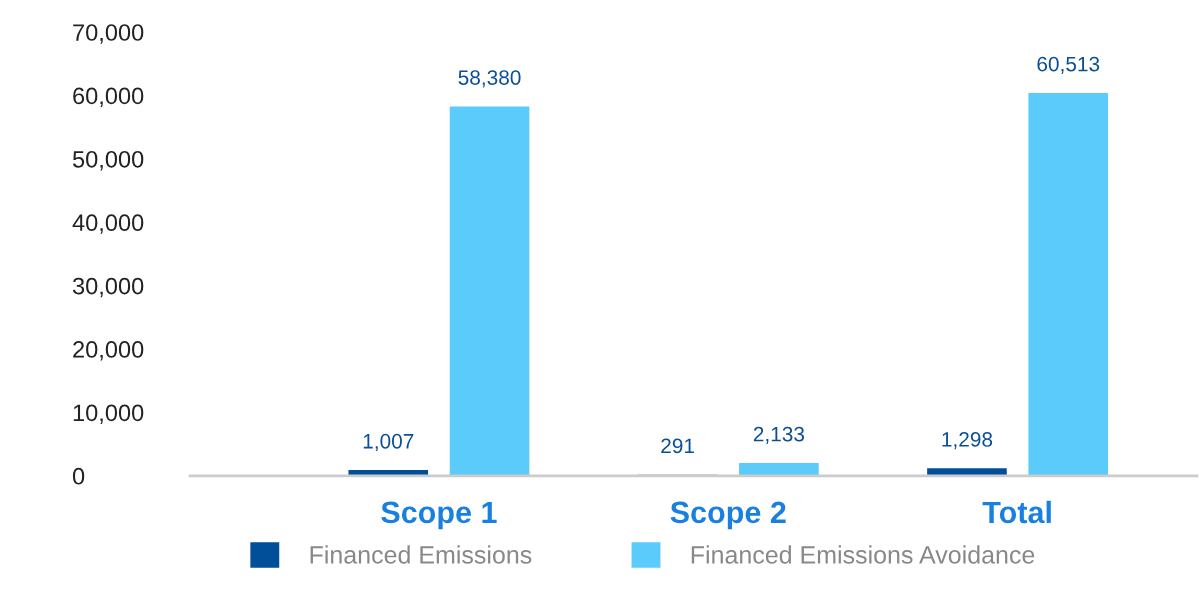 The image size is (1203, 594). I want to click on data-label: 60,513, so click(1068, 65).